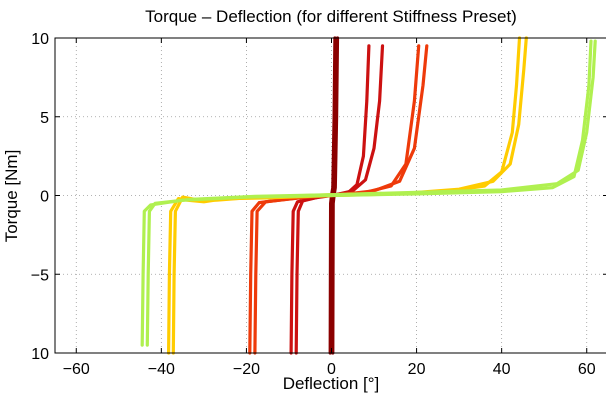  What do you see at coordinates (40, 275) in the screenshot?
I see `y-tick-label: −5` at bounding box center [40, 275].